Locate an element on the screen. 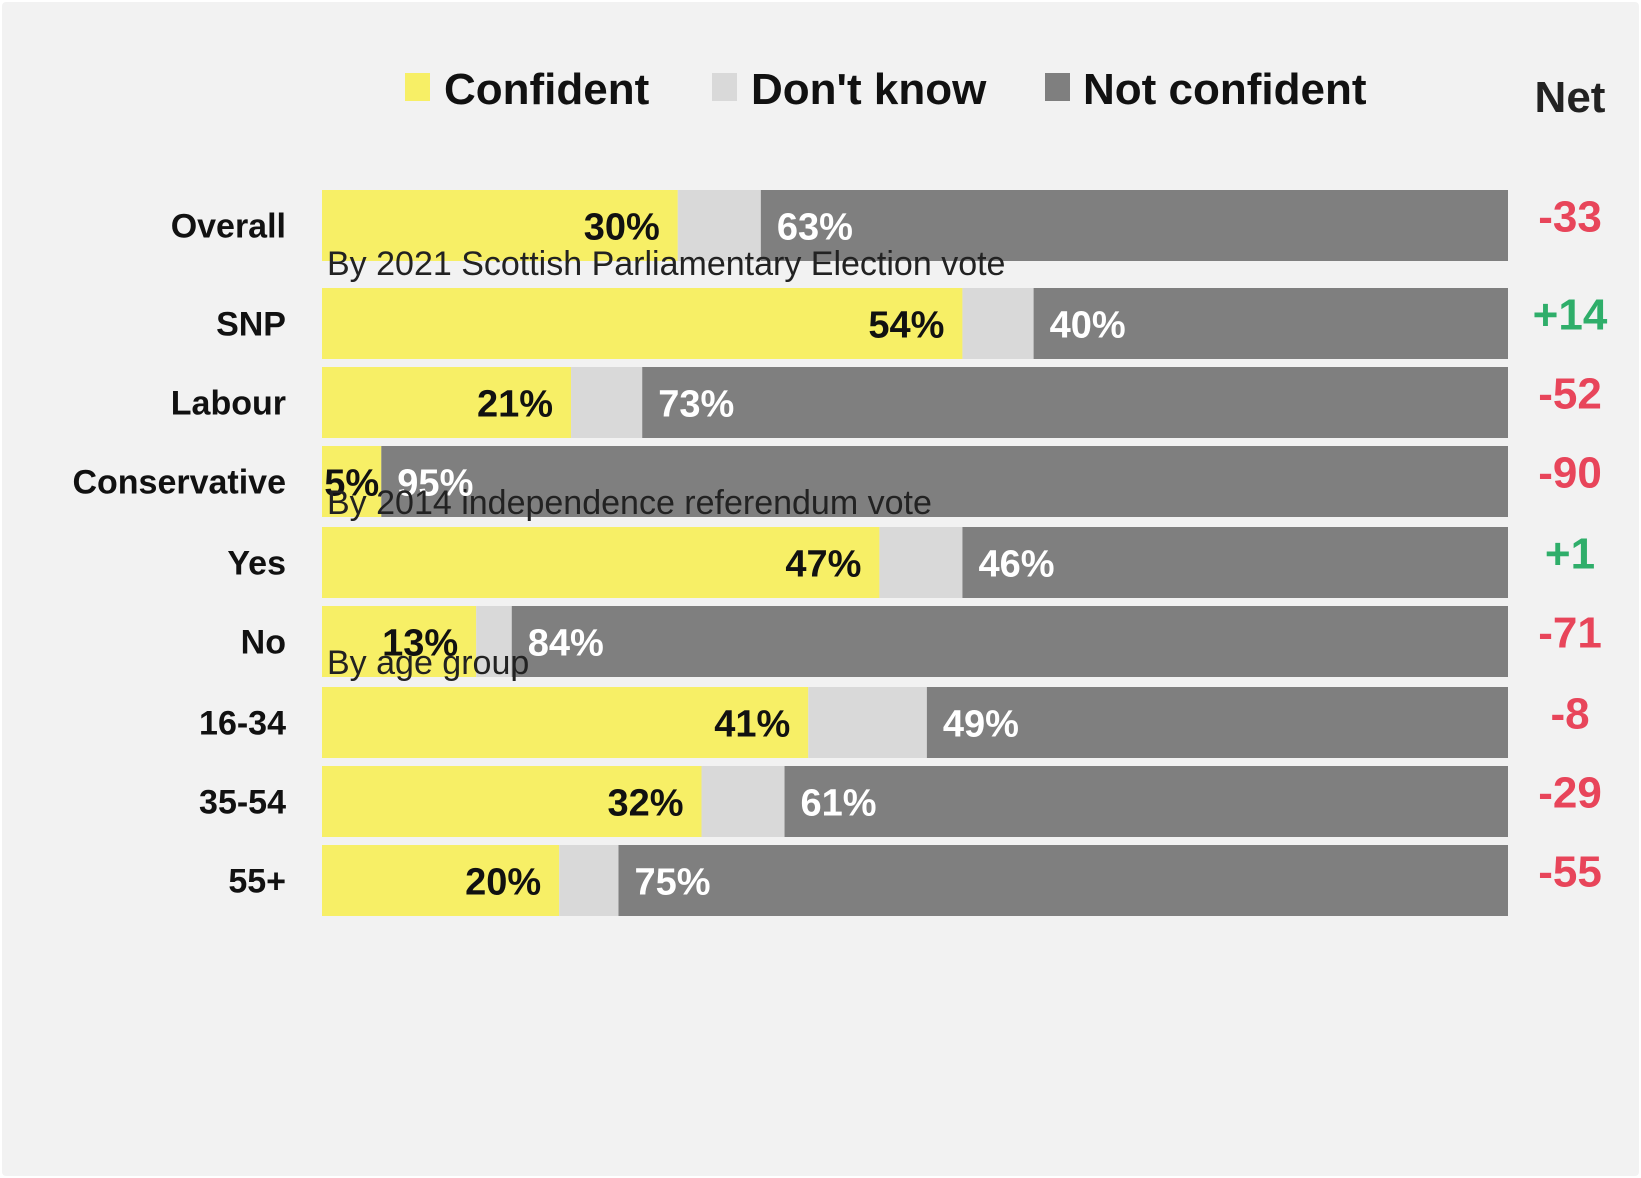  value-label-confident: 47% is located at coordinates (823, 565).